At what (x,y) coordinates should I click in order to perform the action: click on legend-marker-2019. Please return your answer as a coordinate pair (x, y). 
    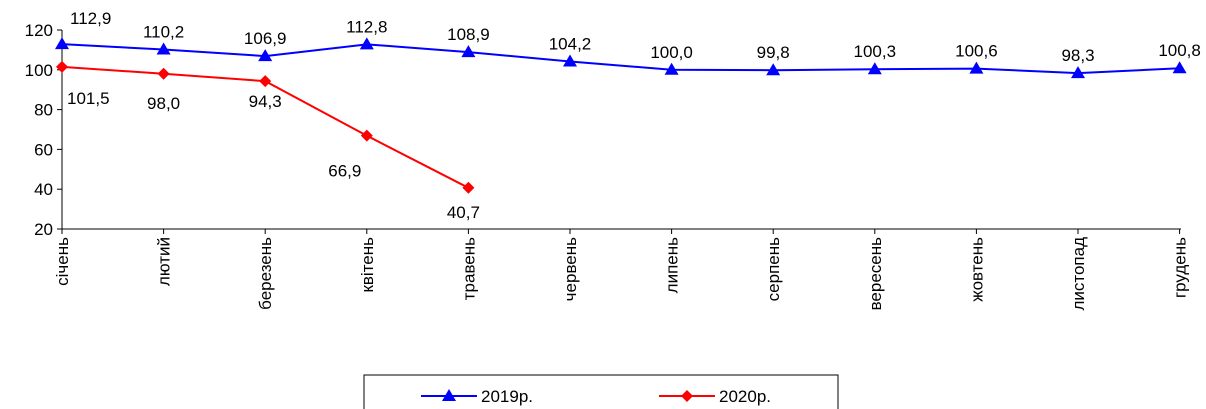
    Looking at the image, I should click on (449, 395).